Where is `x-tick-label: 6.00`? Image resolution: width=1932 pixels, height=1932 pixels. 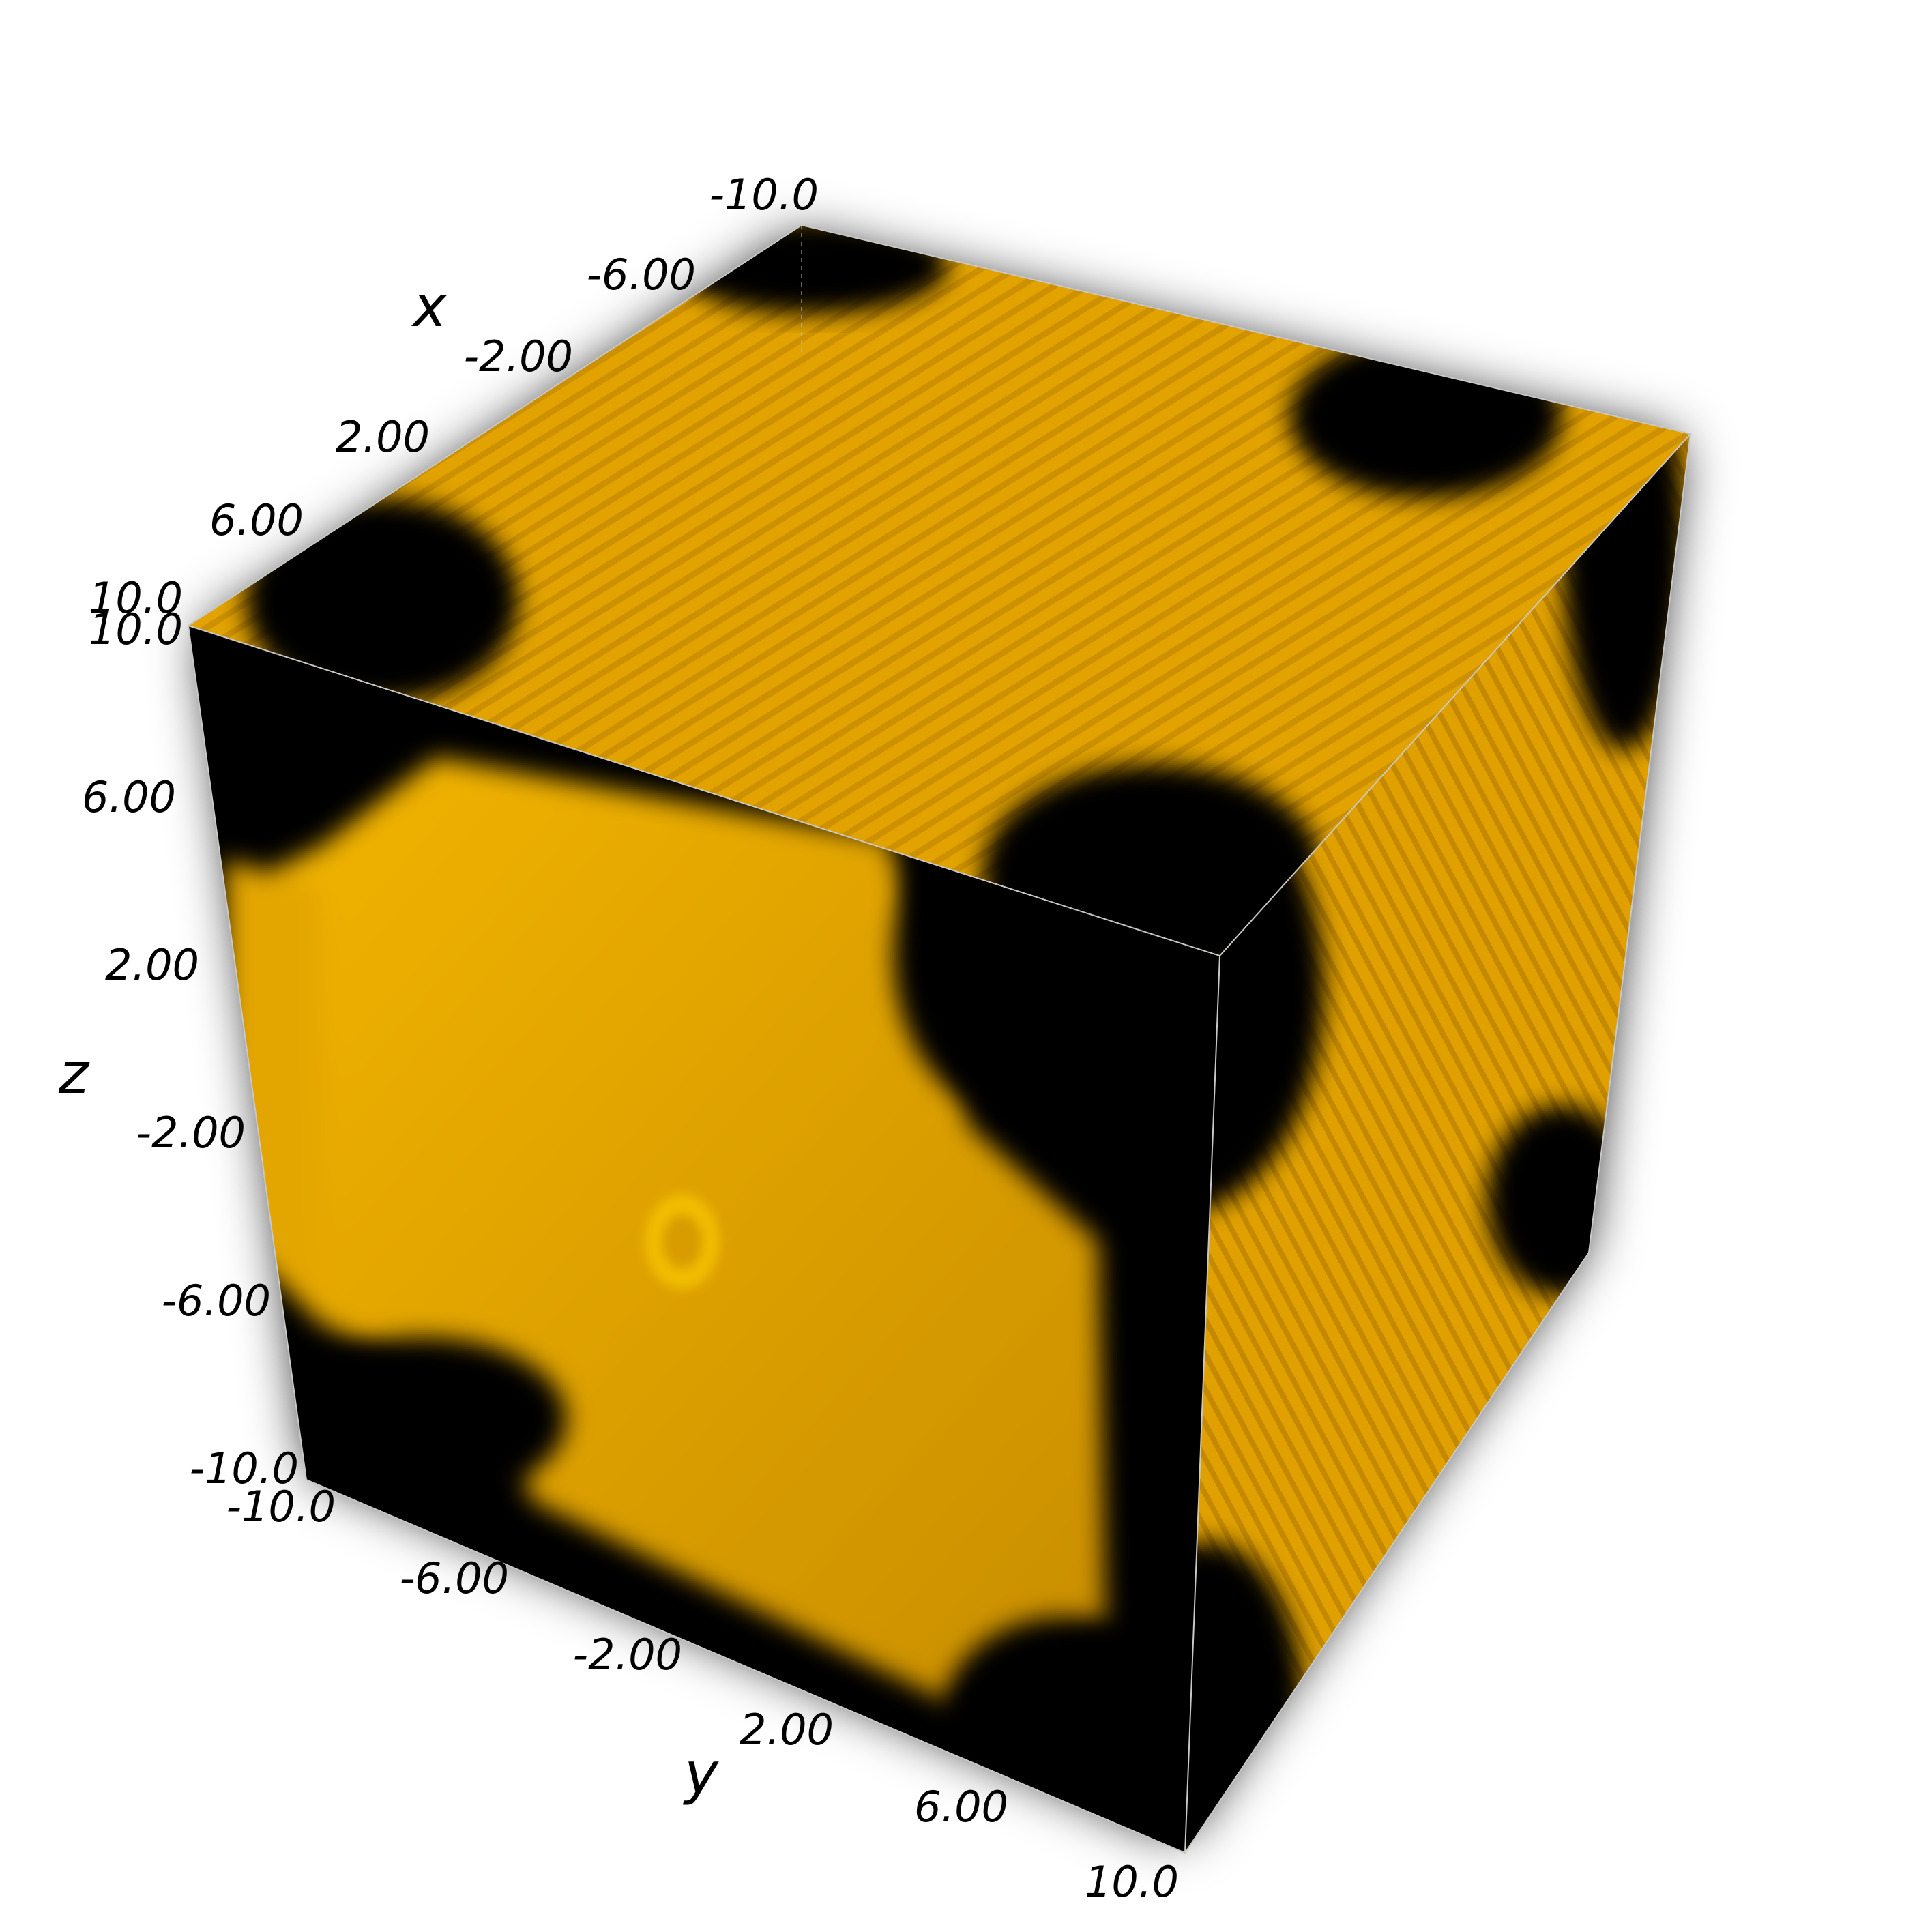 x-tick-label: 6.00 is located at coordinates (256, 520).